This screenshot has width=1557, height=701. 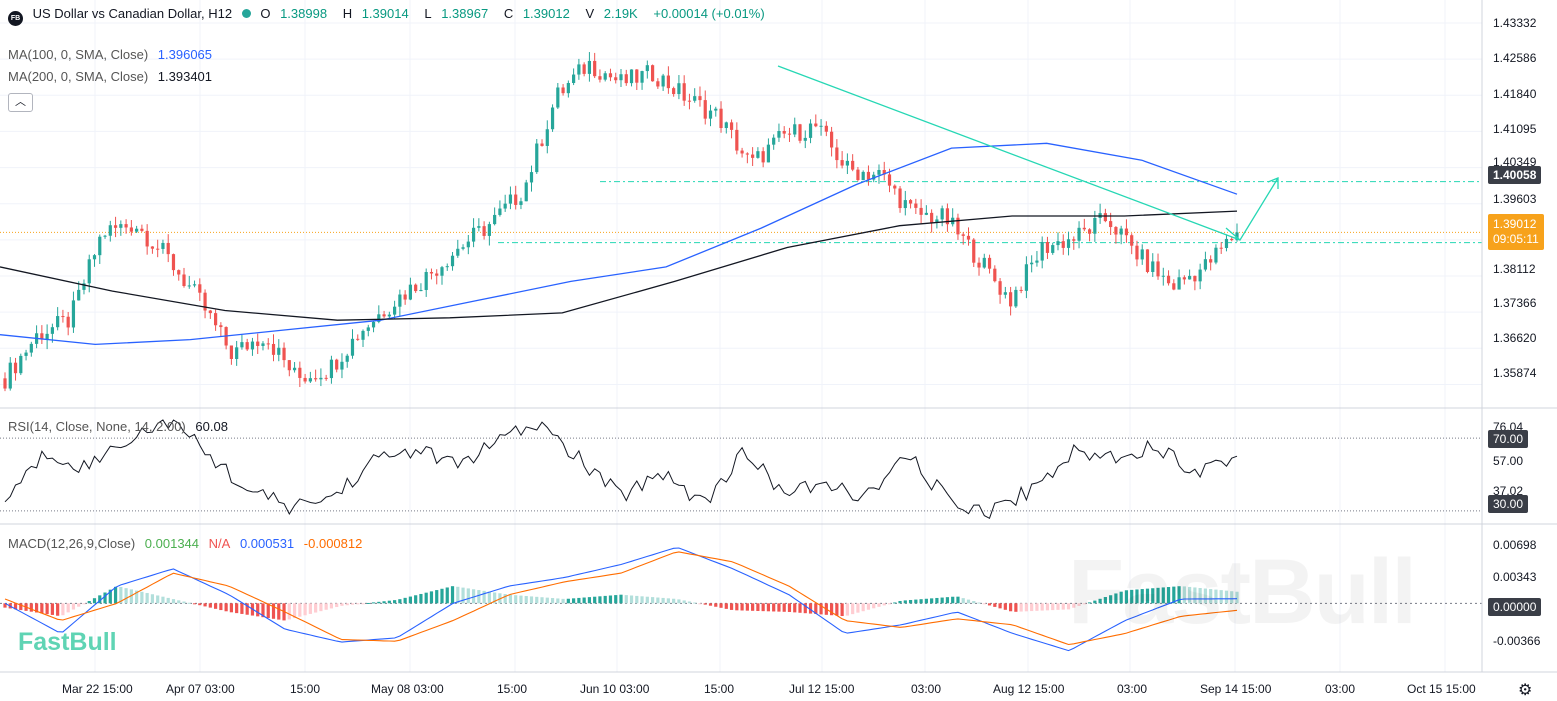 What do you see at coordinates (1508, 461) in the screenshot?
I see `rsi-tick-mid: 57.00` at bounding box center [1508, 461].